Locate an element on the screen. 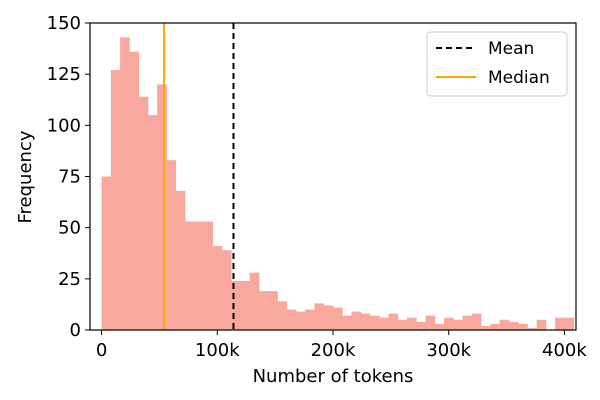 The image size is (600, 400). y-tick-label: 75 is located at coordinates (69, 177).